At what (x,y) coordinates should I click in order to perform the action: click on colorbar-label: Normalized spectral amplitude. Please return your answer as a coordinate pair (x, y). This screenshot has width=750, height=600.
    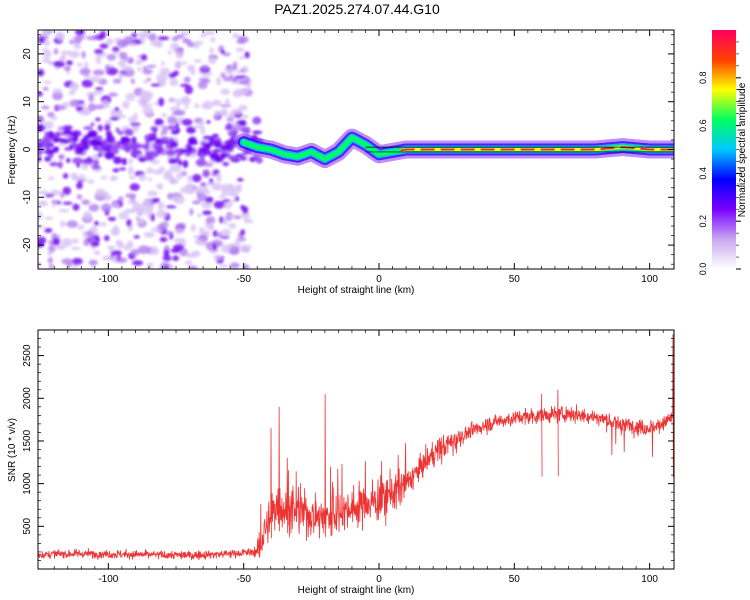
    Looking at the image, I should click on (742, 149).